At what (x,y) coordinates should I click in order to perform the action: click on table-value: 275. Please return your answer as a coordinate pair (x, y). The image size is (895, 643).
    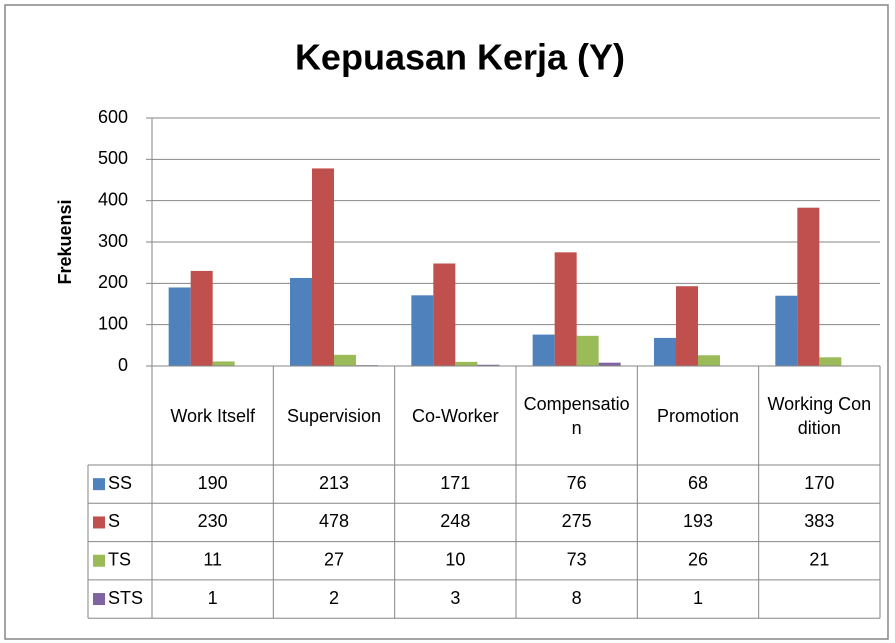
    Looking at the image, I should click on (577, 521).